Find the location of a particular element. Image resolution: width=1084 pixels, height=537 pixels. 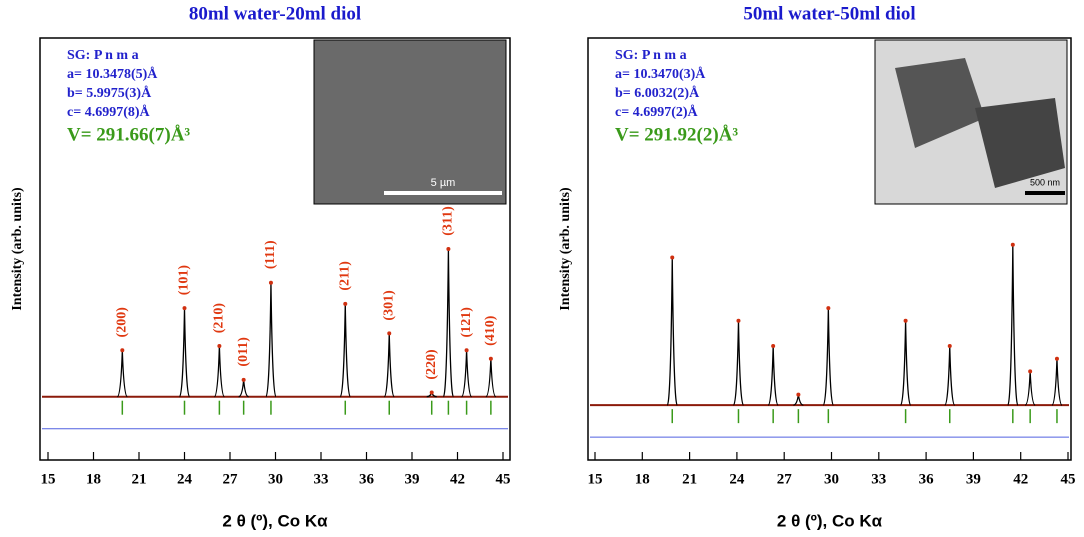

peak-label: (211) is located at coordinates (344, 276).